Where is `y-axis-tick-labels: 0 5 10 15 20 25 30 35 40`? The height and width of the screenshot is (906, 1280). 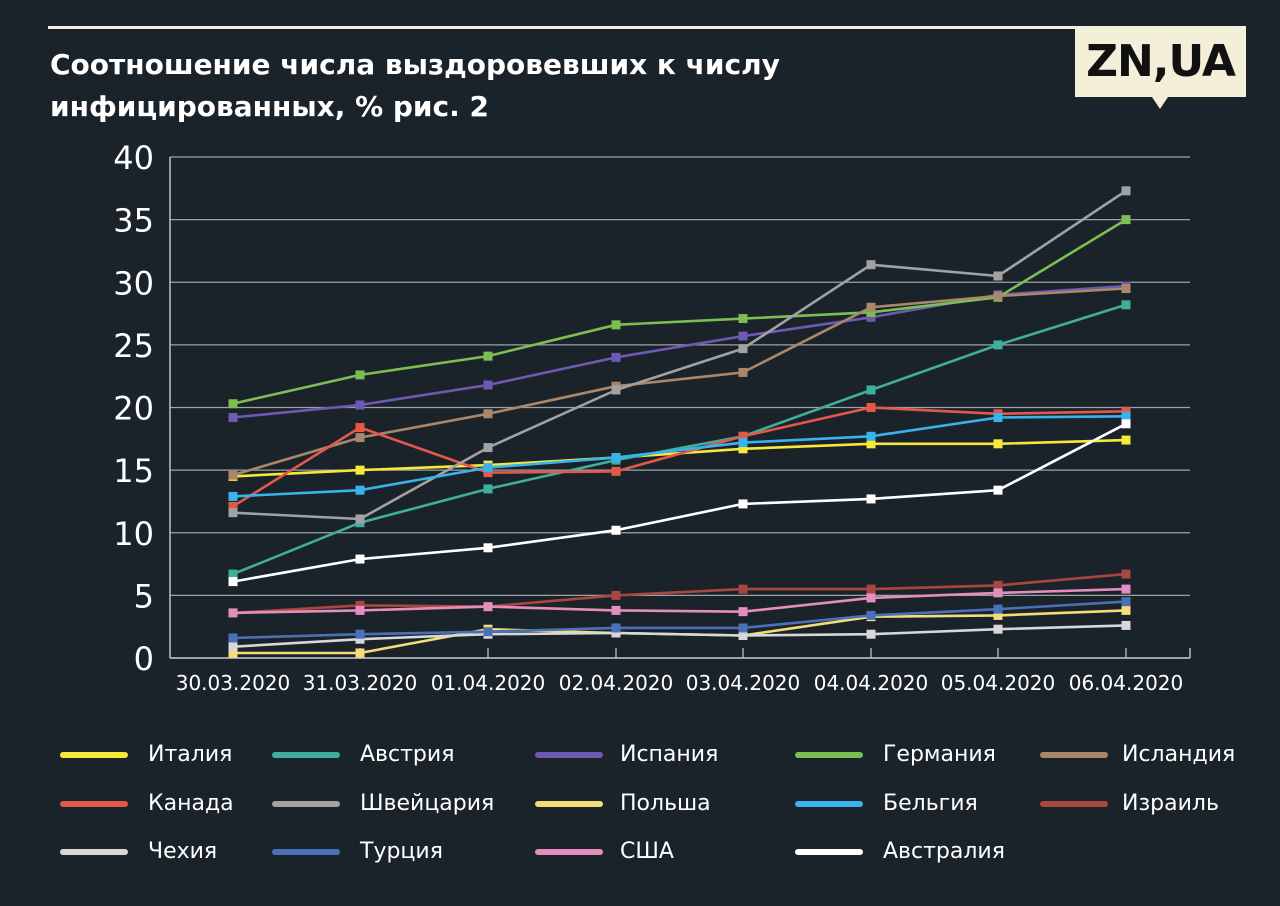
y-axis-tick-labels: 0 5 10 15 20 25 30 35 40 is located at coordinates (133, 408).